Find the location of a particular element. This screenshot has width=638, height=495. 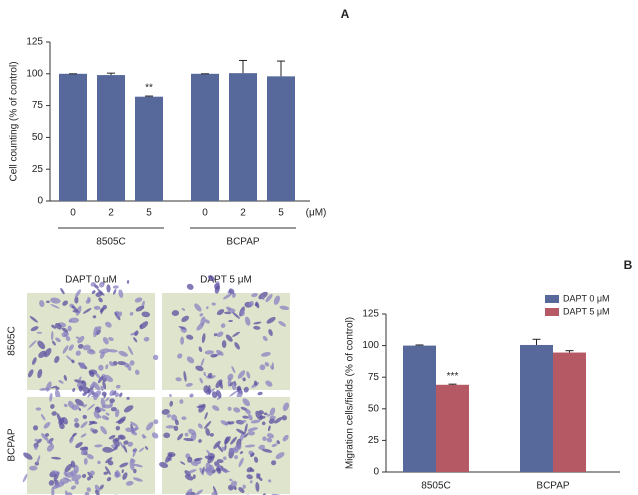

row-label: BCPAP is located at coordinates (12, 444).